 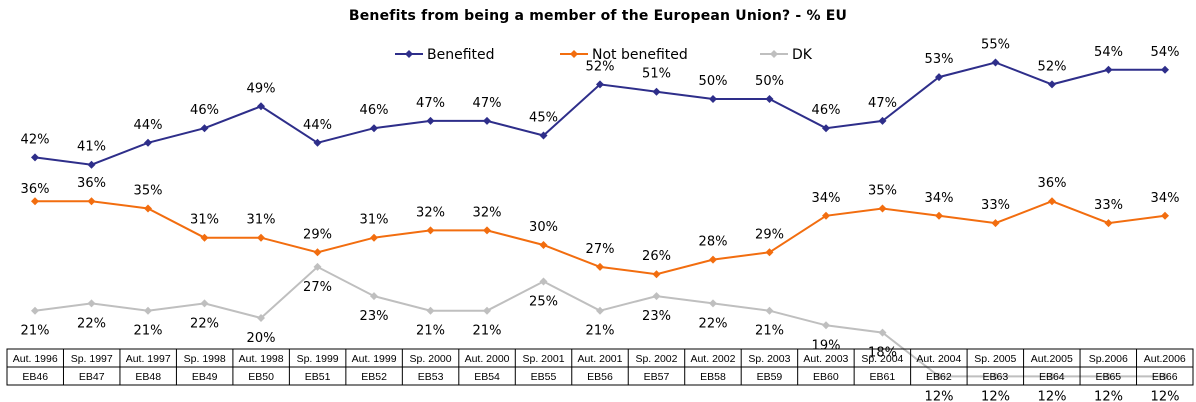 What do you see at coordinates (600, 331) in the screenshot?
I see `data-label-2-10: 21%` at bounding box center [600, 331].